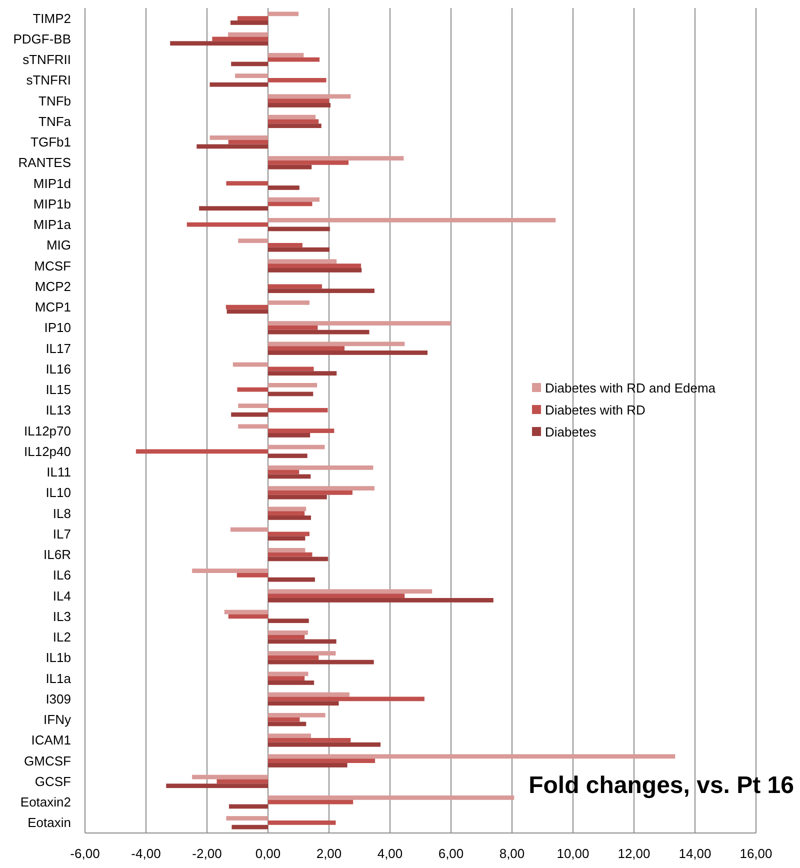 This screenshot has height=868, width=800. What do you see at coordinates (57, 554) in the screenshot?
I see `y-tick-label: IL6R` at bounding box center [57, 554].